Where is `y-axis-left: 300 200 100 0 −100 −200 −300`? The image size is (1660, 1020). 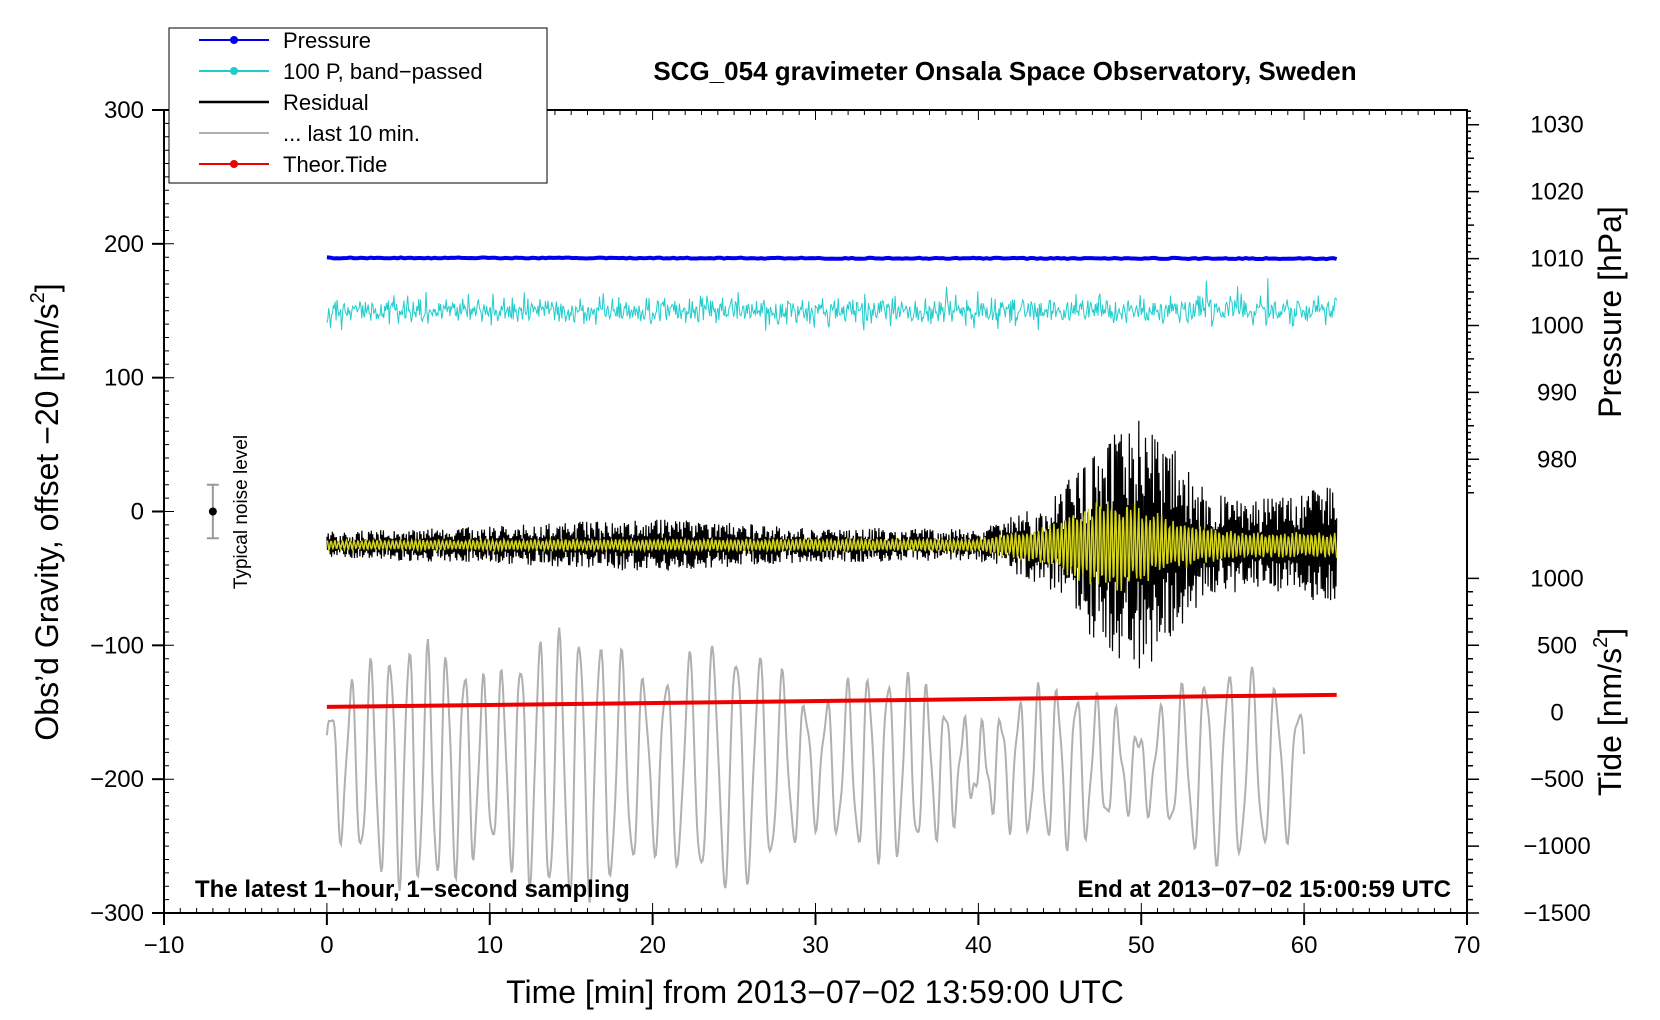
y-axis-left: 300 200 100 0 −100 −200 −300 is located at coordinates (127, 512).